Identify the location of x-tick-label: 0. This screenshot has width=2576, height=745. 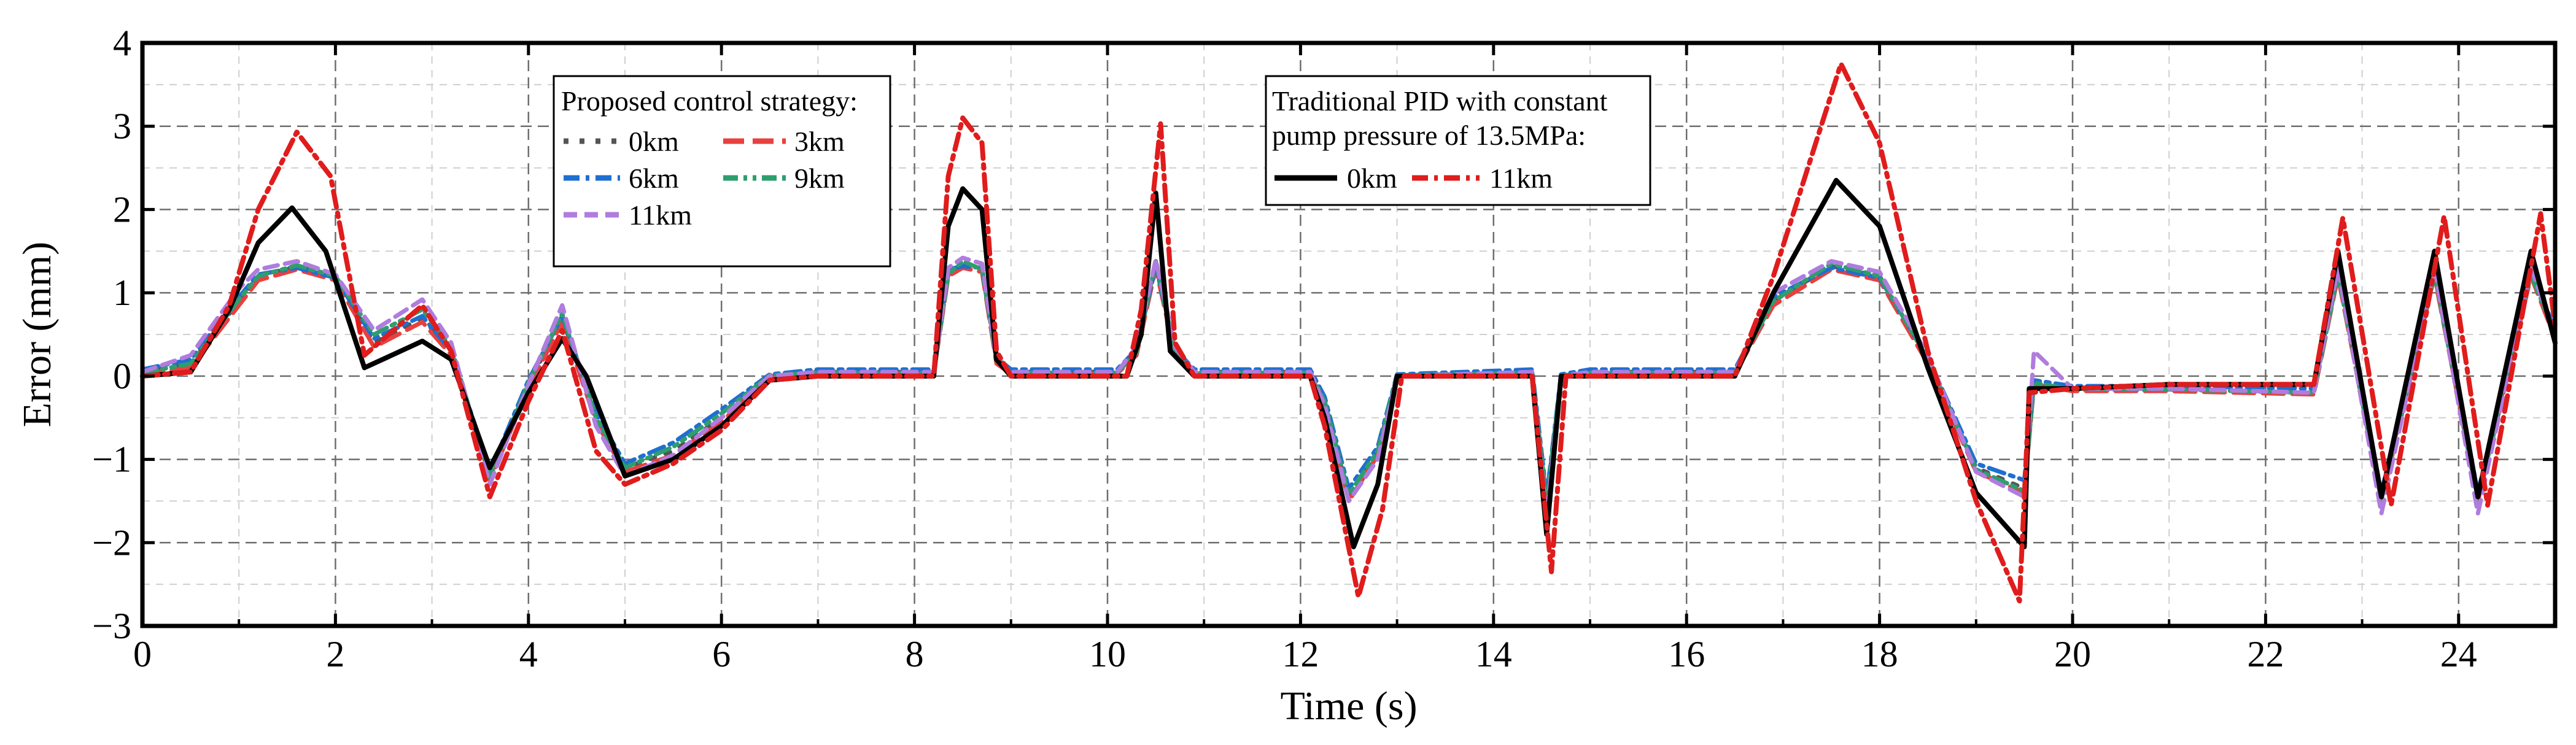
(142, 654).